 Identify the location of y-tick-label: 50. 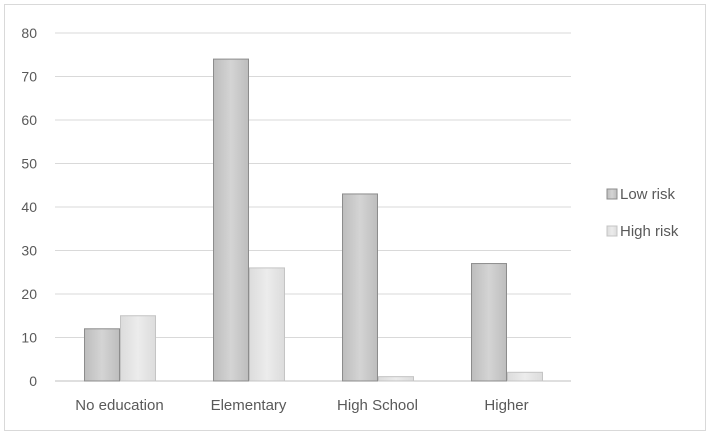
(29, 164).